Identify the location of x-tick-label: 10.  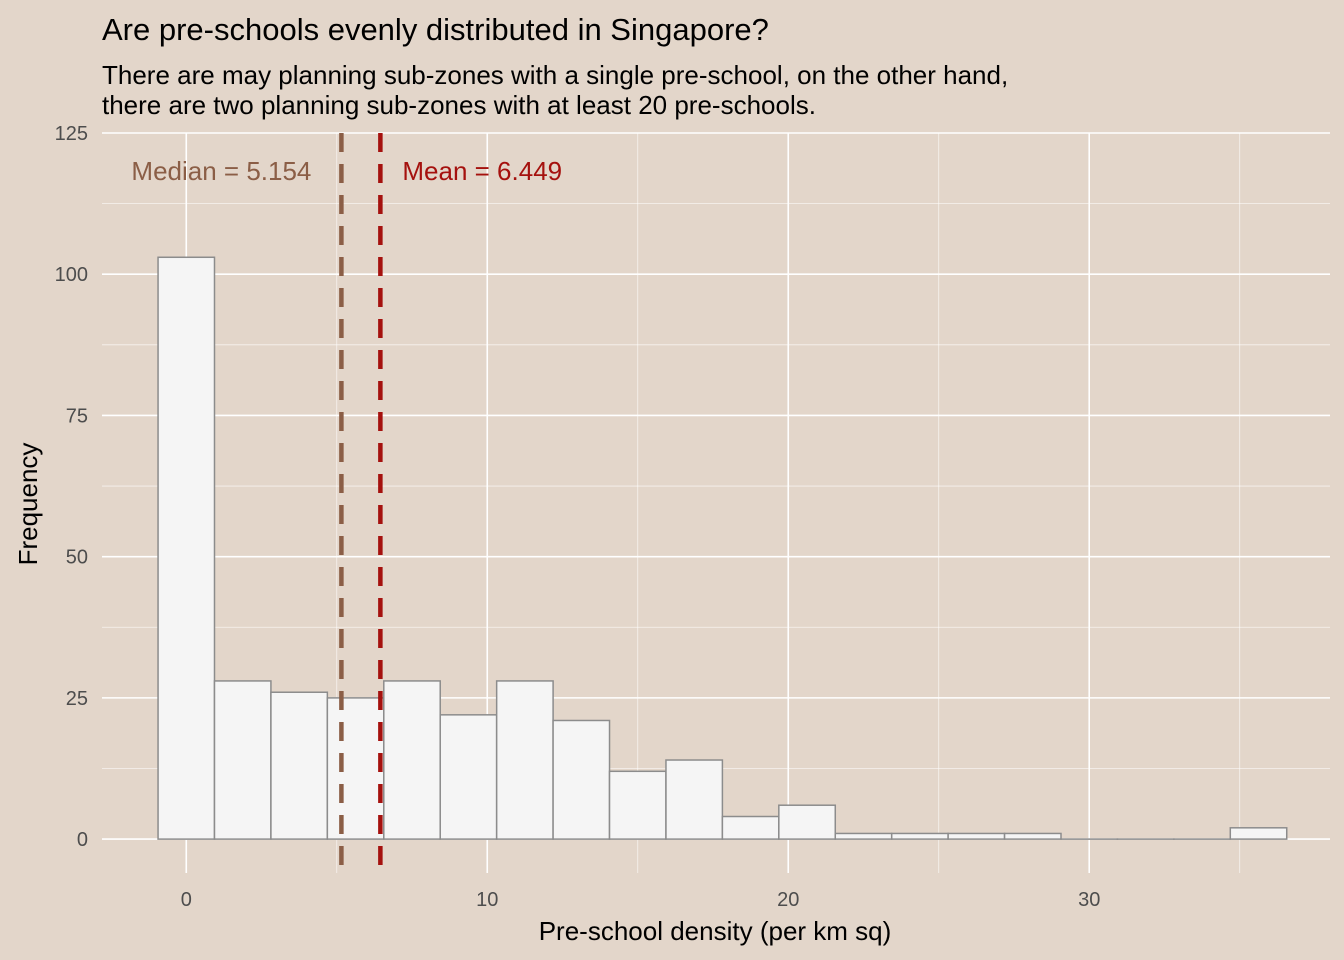
(487, 900).